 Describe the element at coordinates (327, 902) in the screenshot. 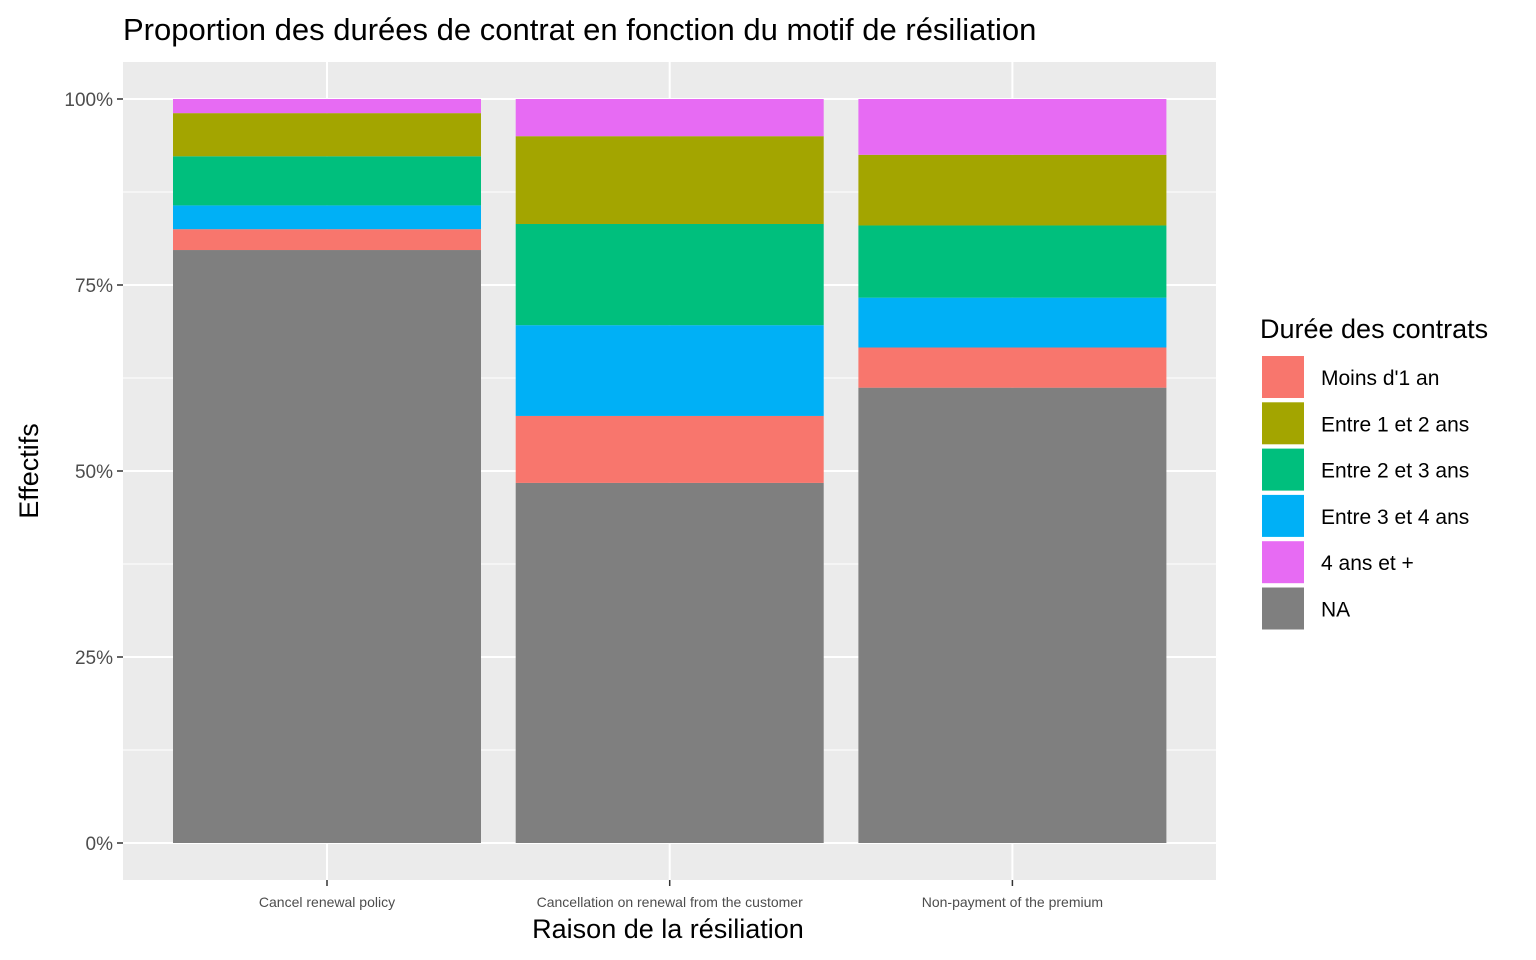

I see `x-tick-label: Cancel renewal policy` at that location.